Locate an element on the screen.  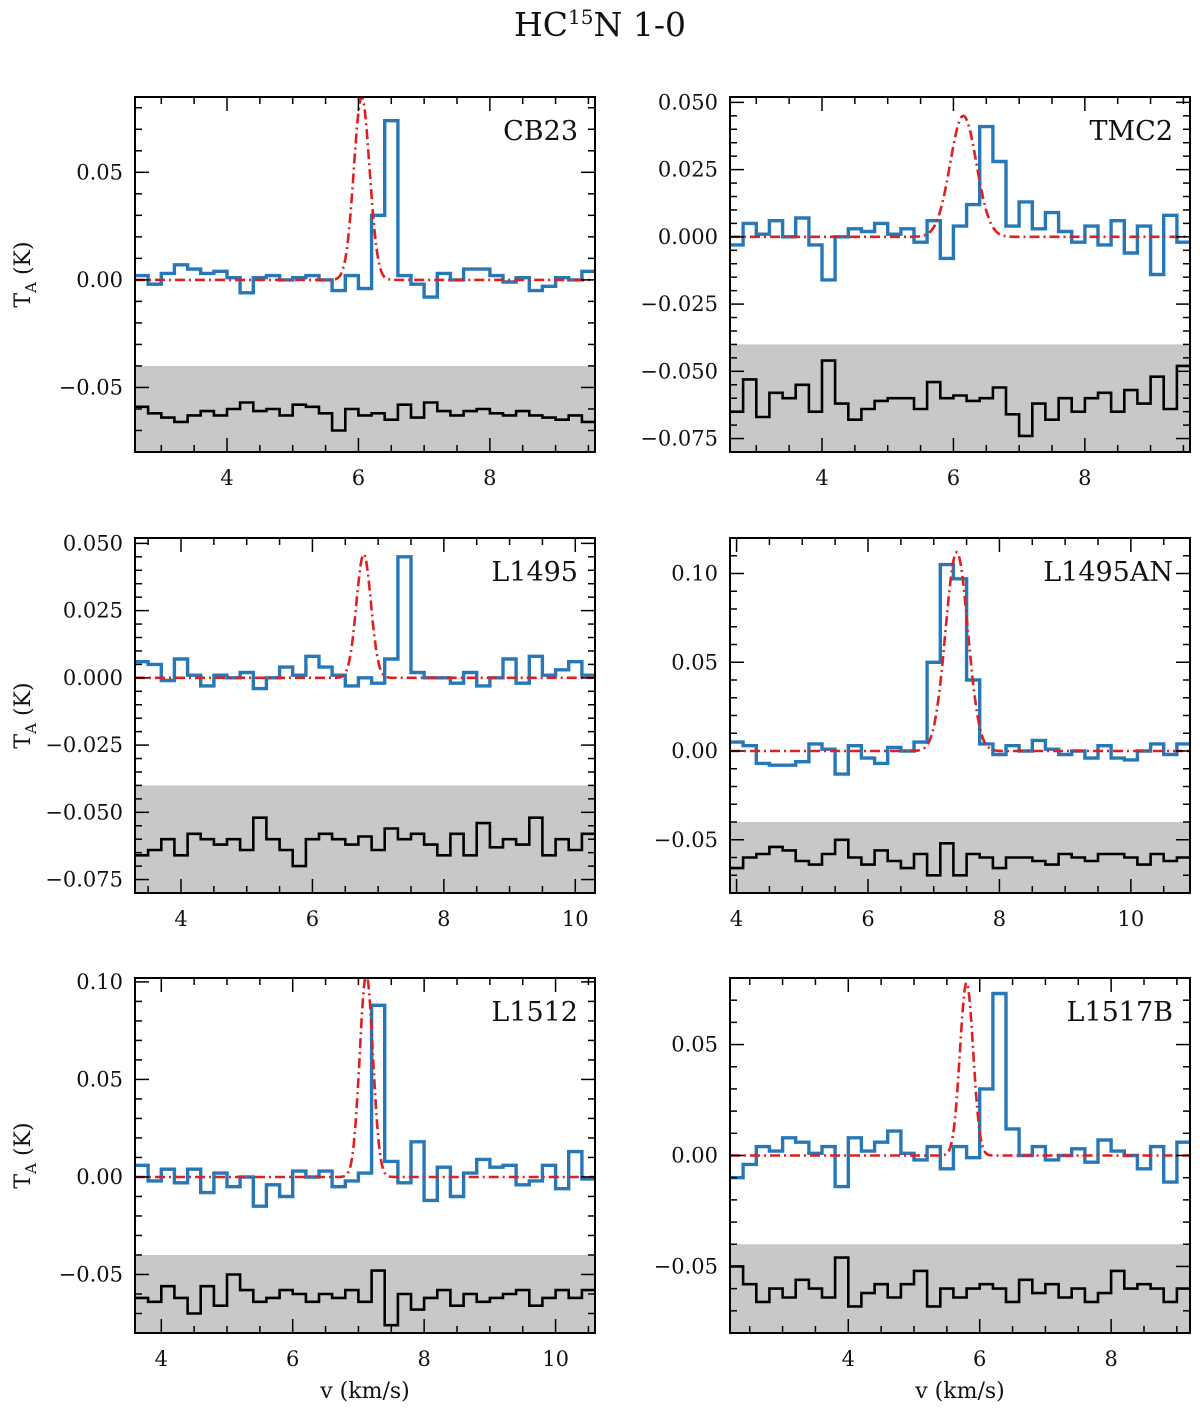
panel-cb23: 4 6 8 0.05 0.00 −0.05 CB23 TA (K) is located at coordinates (303, 293).